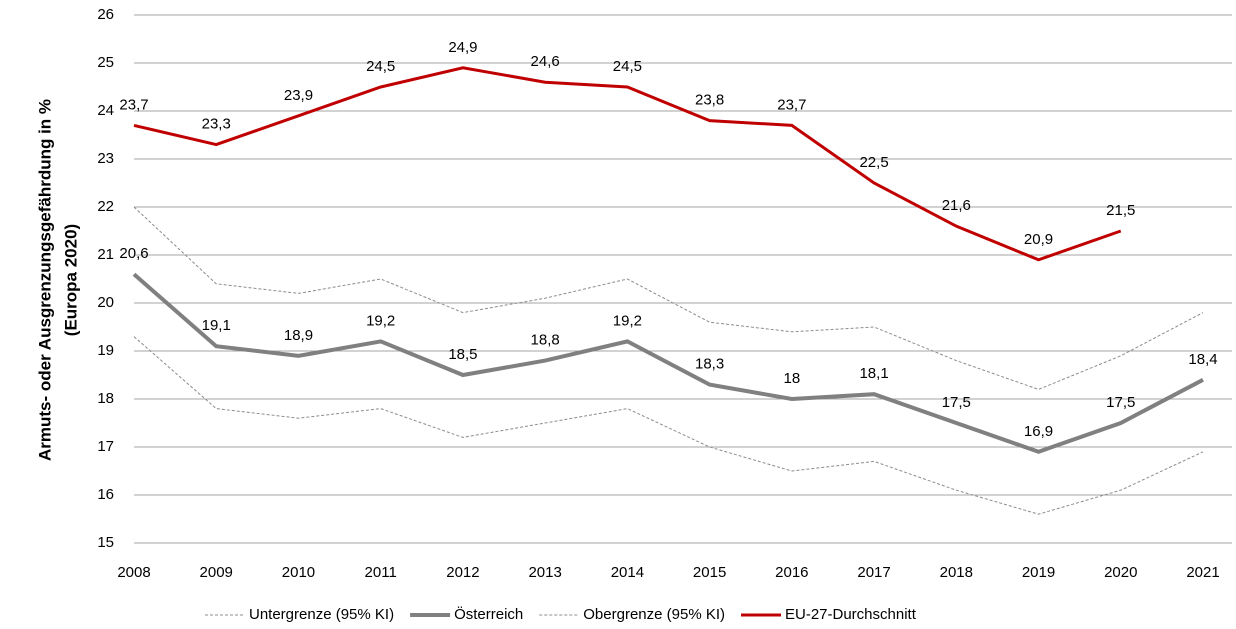  What do you see at coordinates (321, 614) in the screenshot?
I see `legend-label: Untergrenze (95% KI)` at bounding box center [321, 614].